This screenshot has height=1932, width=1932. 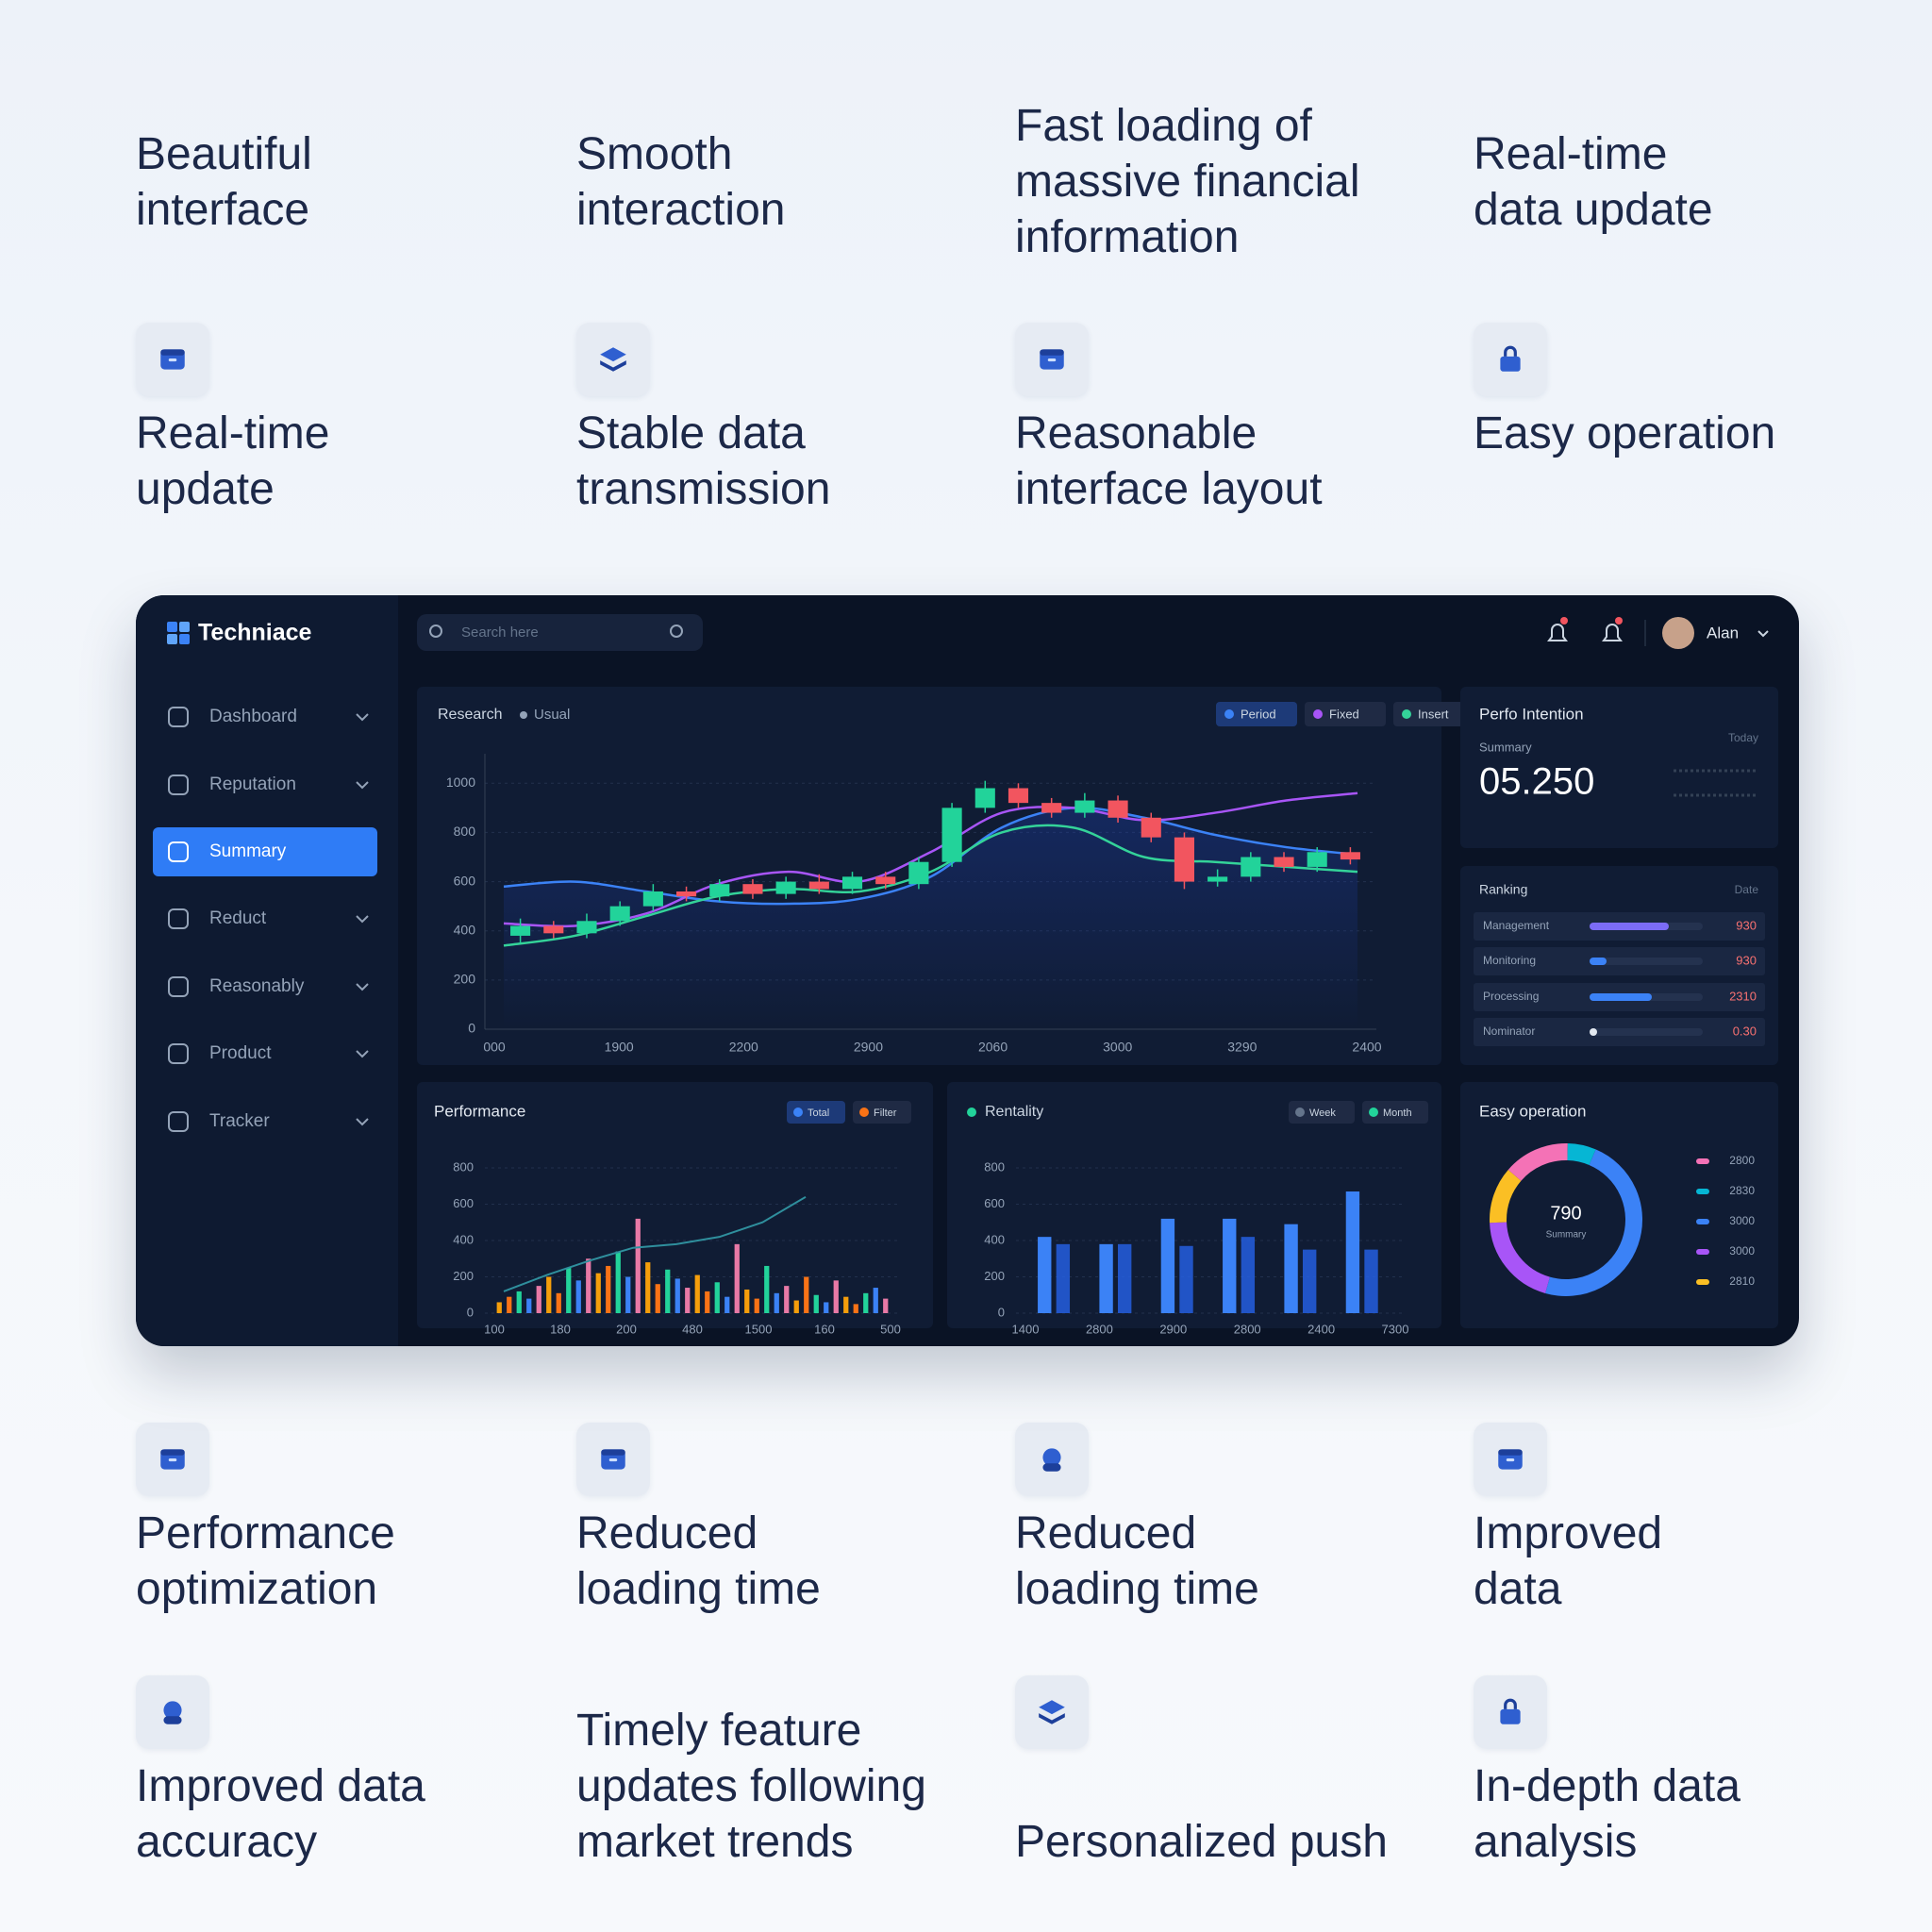 I want to click on chart-subtitle: Usual, so click(x=552, y=715).